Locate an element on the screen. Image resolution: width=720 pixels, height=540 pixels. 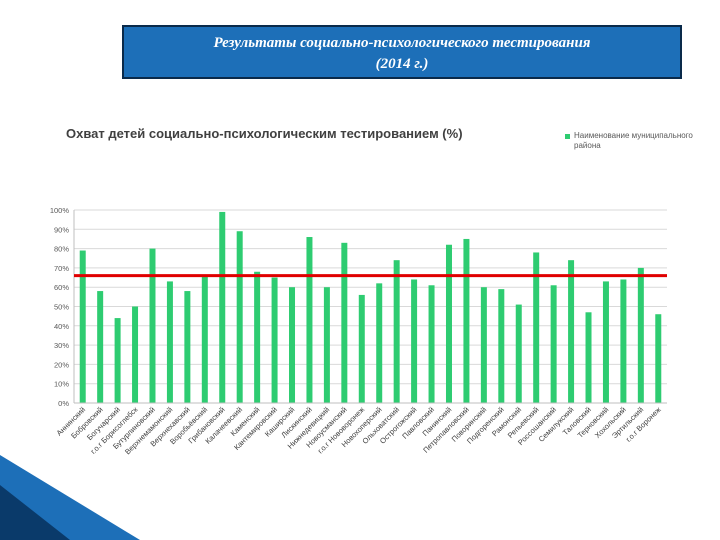
decorative-corner is located at coordinates (70, 497).